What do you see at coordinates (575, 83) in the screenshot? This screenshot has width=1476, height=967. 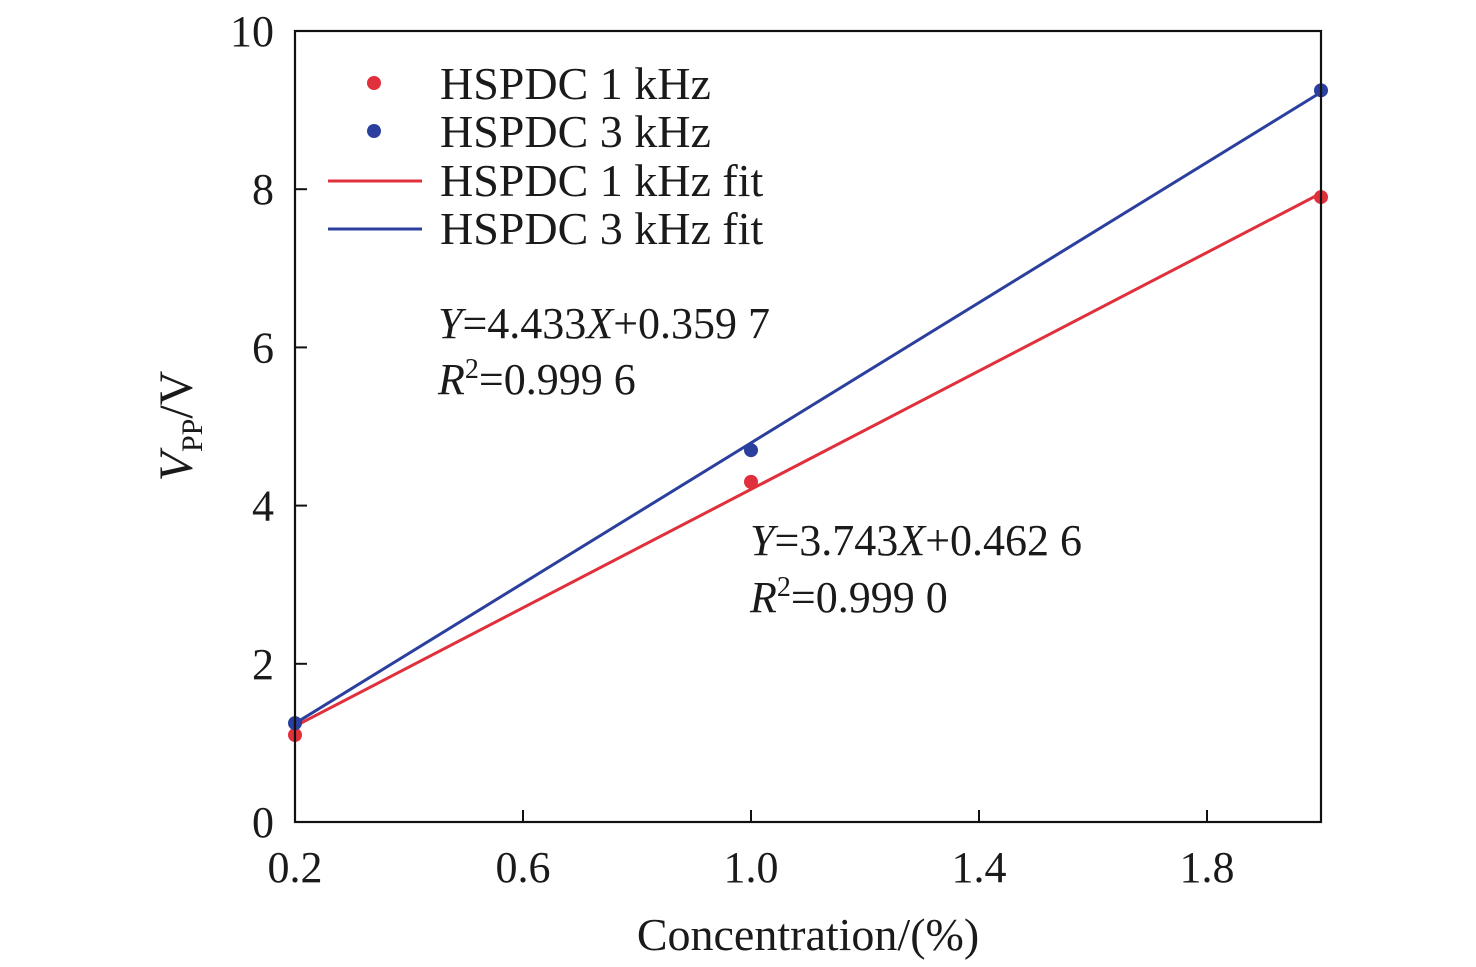 I see `legend-label-1khz: HSPDC 1 kHz` at bounding box center [575, 83].